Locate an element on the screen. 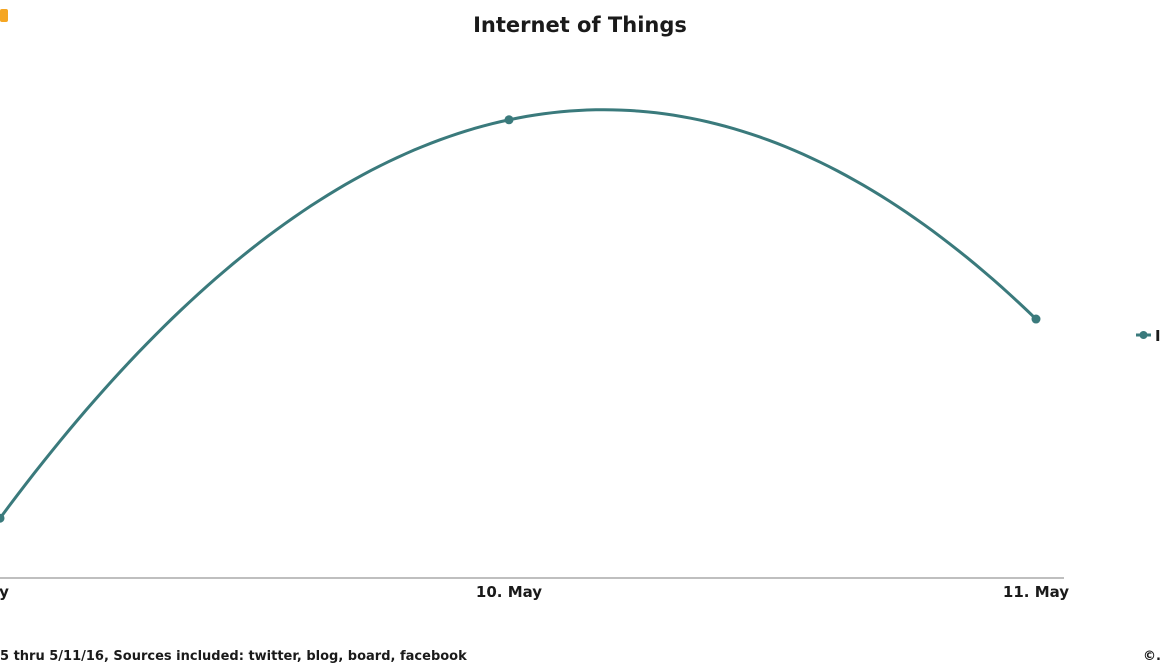  chart-title: Internet of Things is located at coordinates (580, 25).